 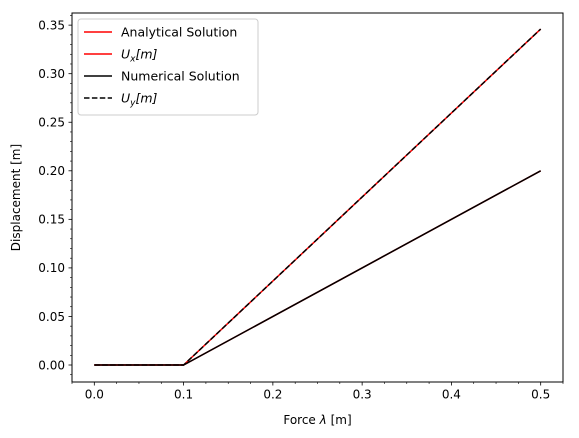 I want to click on x-axis-label: Force λ [m], so click(x=317, y=420).